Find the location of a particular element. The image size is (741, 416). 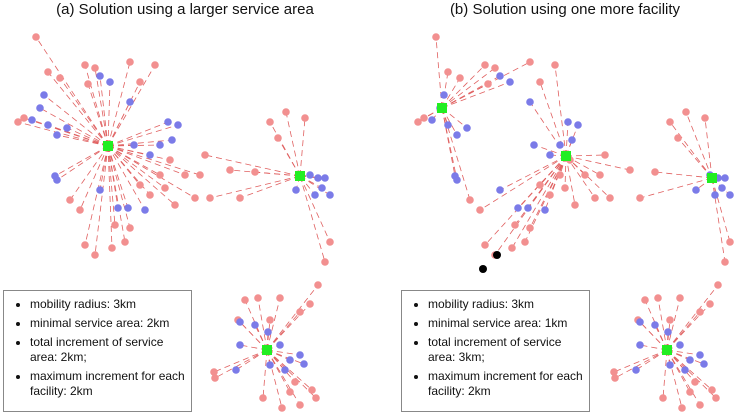

legend-item: maximum increment for each facility: 2km is located at coordinates (107, 384).